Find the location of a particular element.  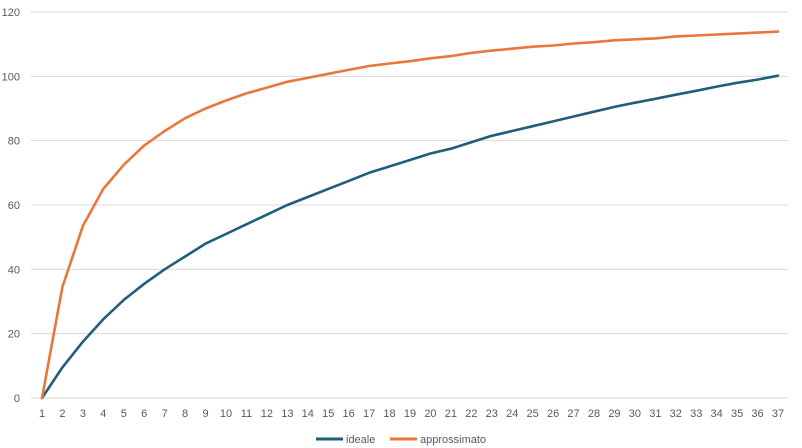

x-tick-label: 20 is located at coordinates (430, 414).